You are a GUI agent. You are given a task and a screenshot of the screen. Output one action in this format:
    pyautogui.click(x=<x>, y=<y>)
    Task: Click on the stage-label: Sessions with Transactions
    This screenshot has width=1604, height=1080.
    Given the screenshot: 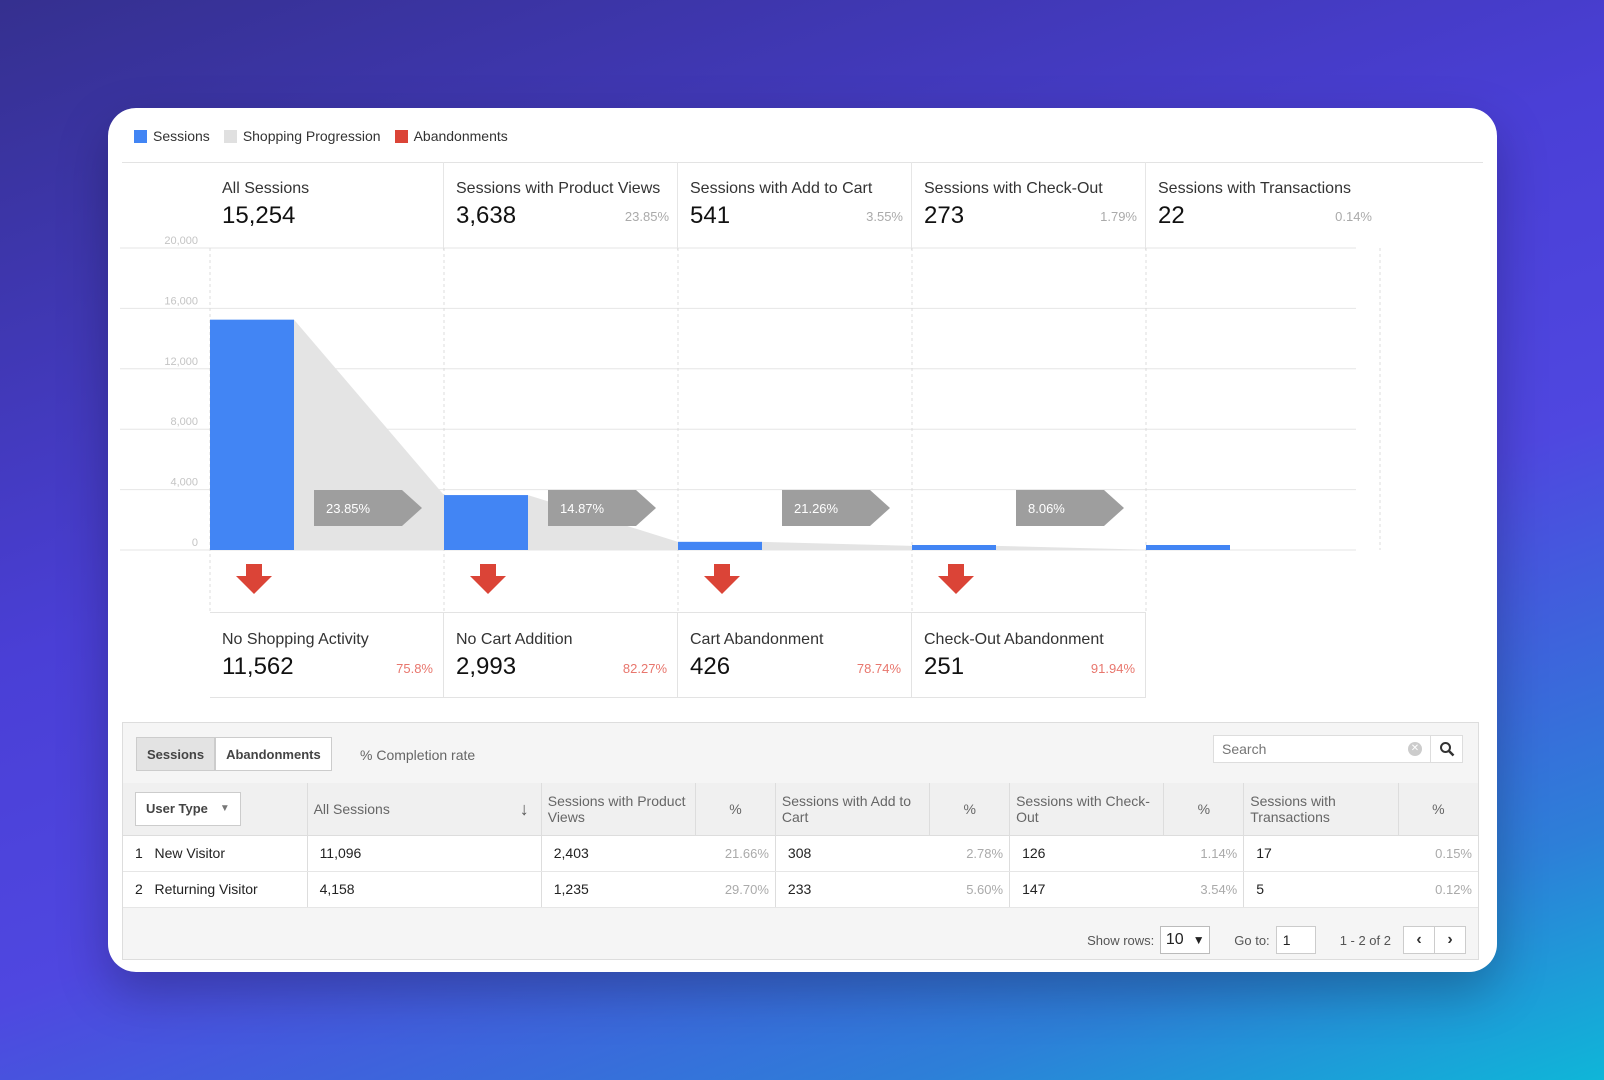 What is the action you would take?
    pyautogui.click(x=1254, y=188)
    